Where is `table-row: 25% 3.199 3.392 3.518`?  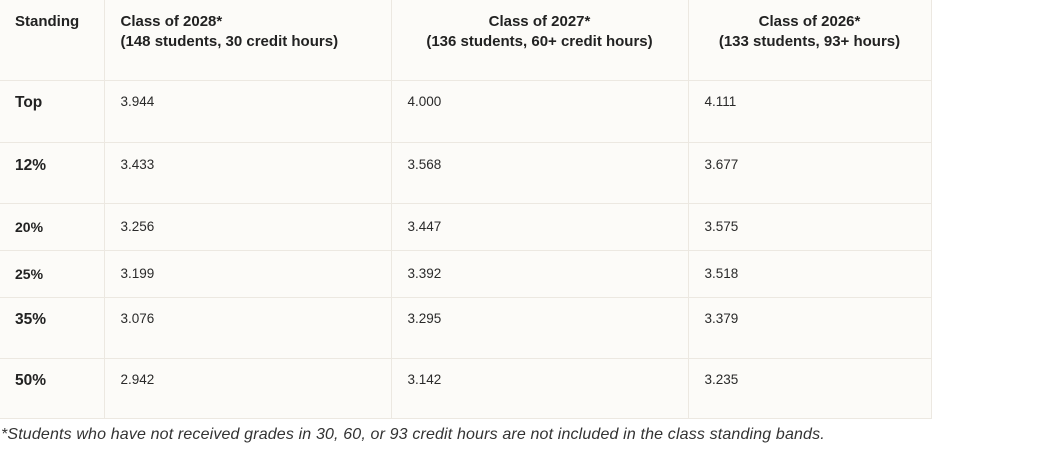
table-row: 25% 3.199 3.392 3.518 is located at coordinates (466, 273).